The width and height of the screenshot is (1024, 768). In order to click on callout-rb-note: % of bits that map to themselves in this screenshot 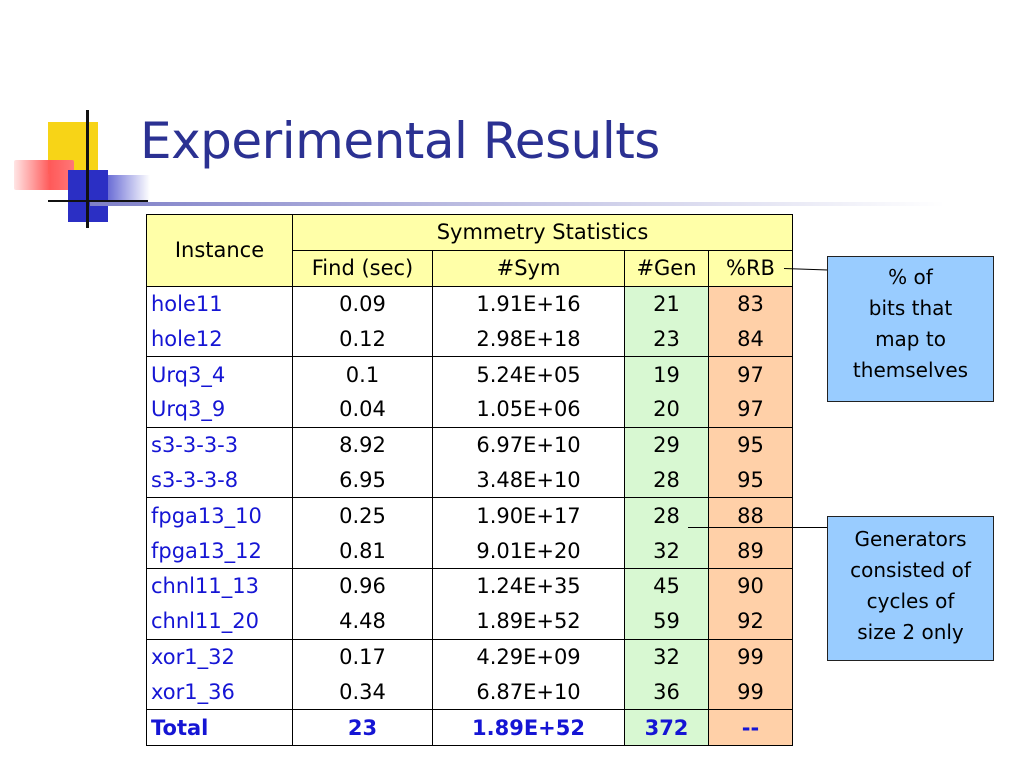, I will do `click(910, 329)`.